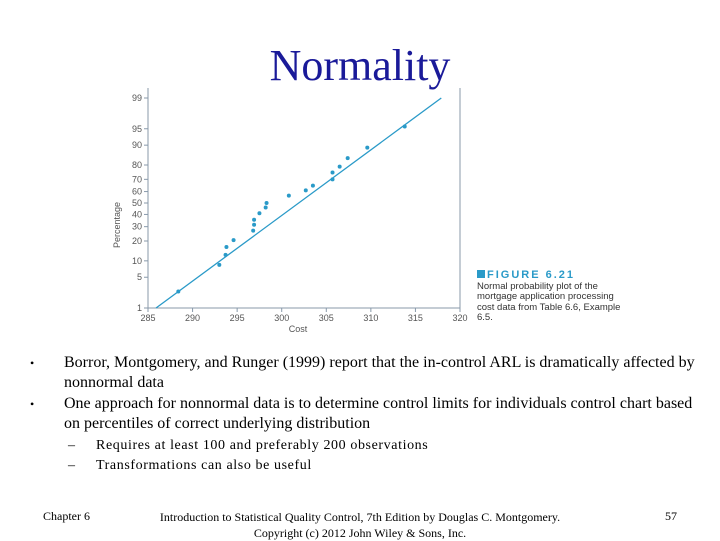  Describe the element at coordinates (459, 318) in the screenshot. I see `x-tick-label: 320` at that location.